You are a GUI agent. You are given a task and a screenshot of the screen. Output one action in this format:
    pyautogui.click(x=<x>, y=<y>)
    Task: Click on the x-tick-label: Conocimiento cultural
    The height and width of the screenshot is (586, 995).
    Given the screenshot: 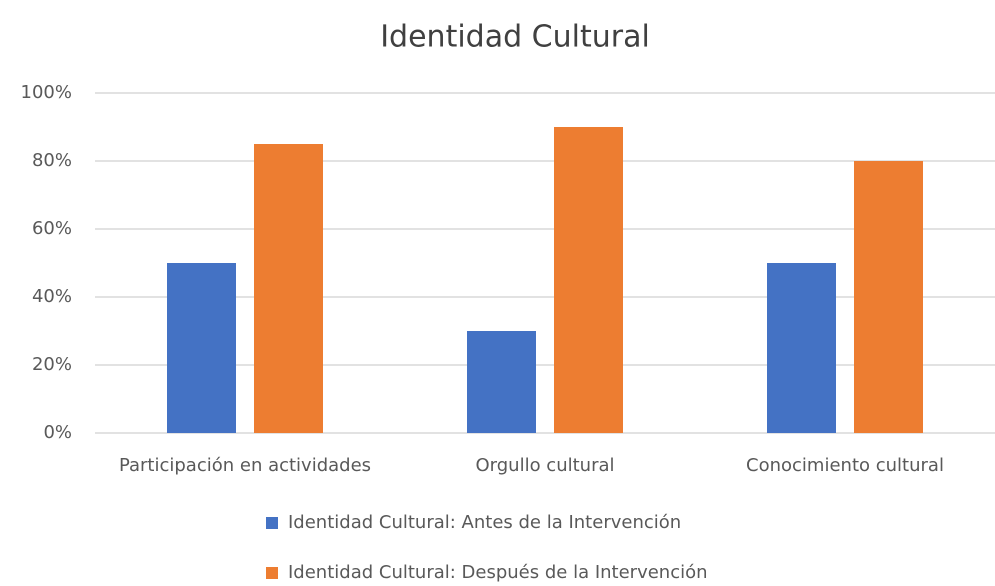 What is the action you would take?
    pyautogui.click(x=845, y=465)
    